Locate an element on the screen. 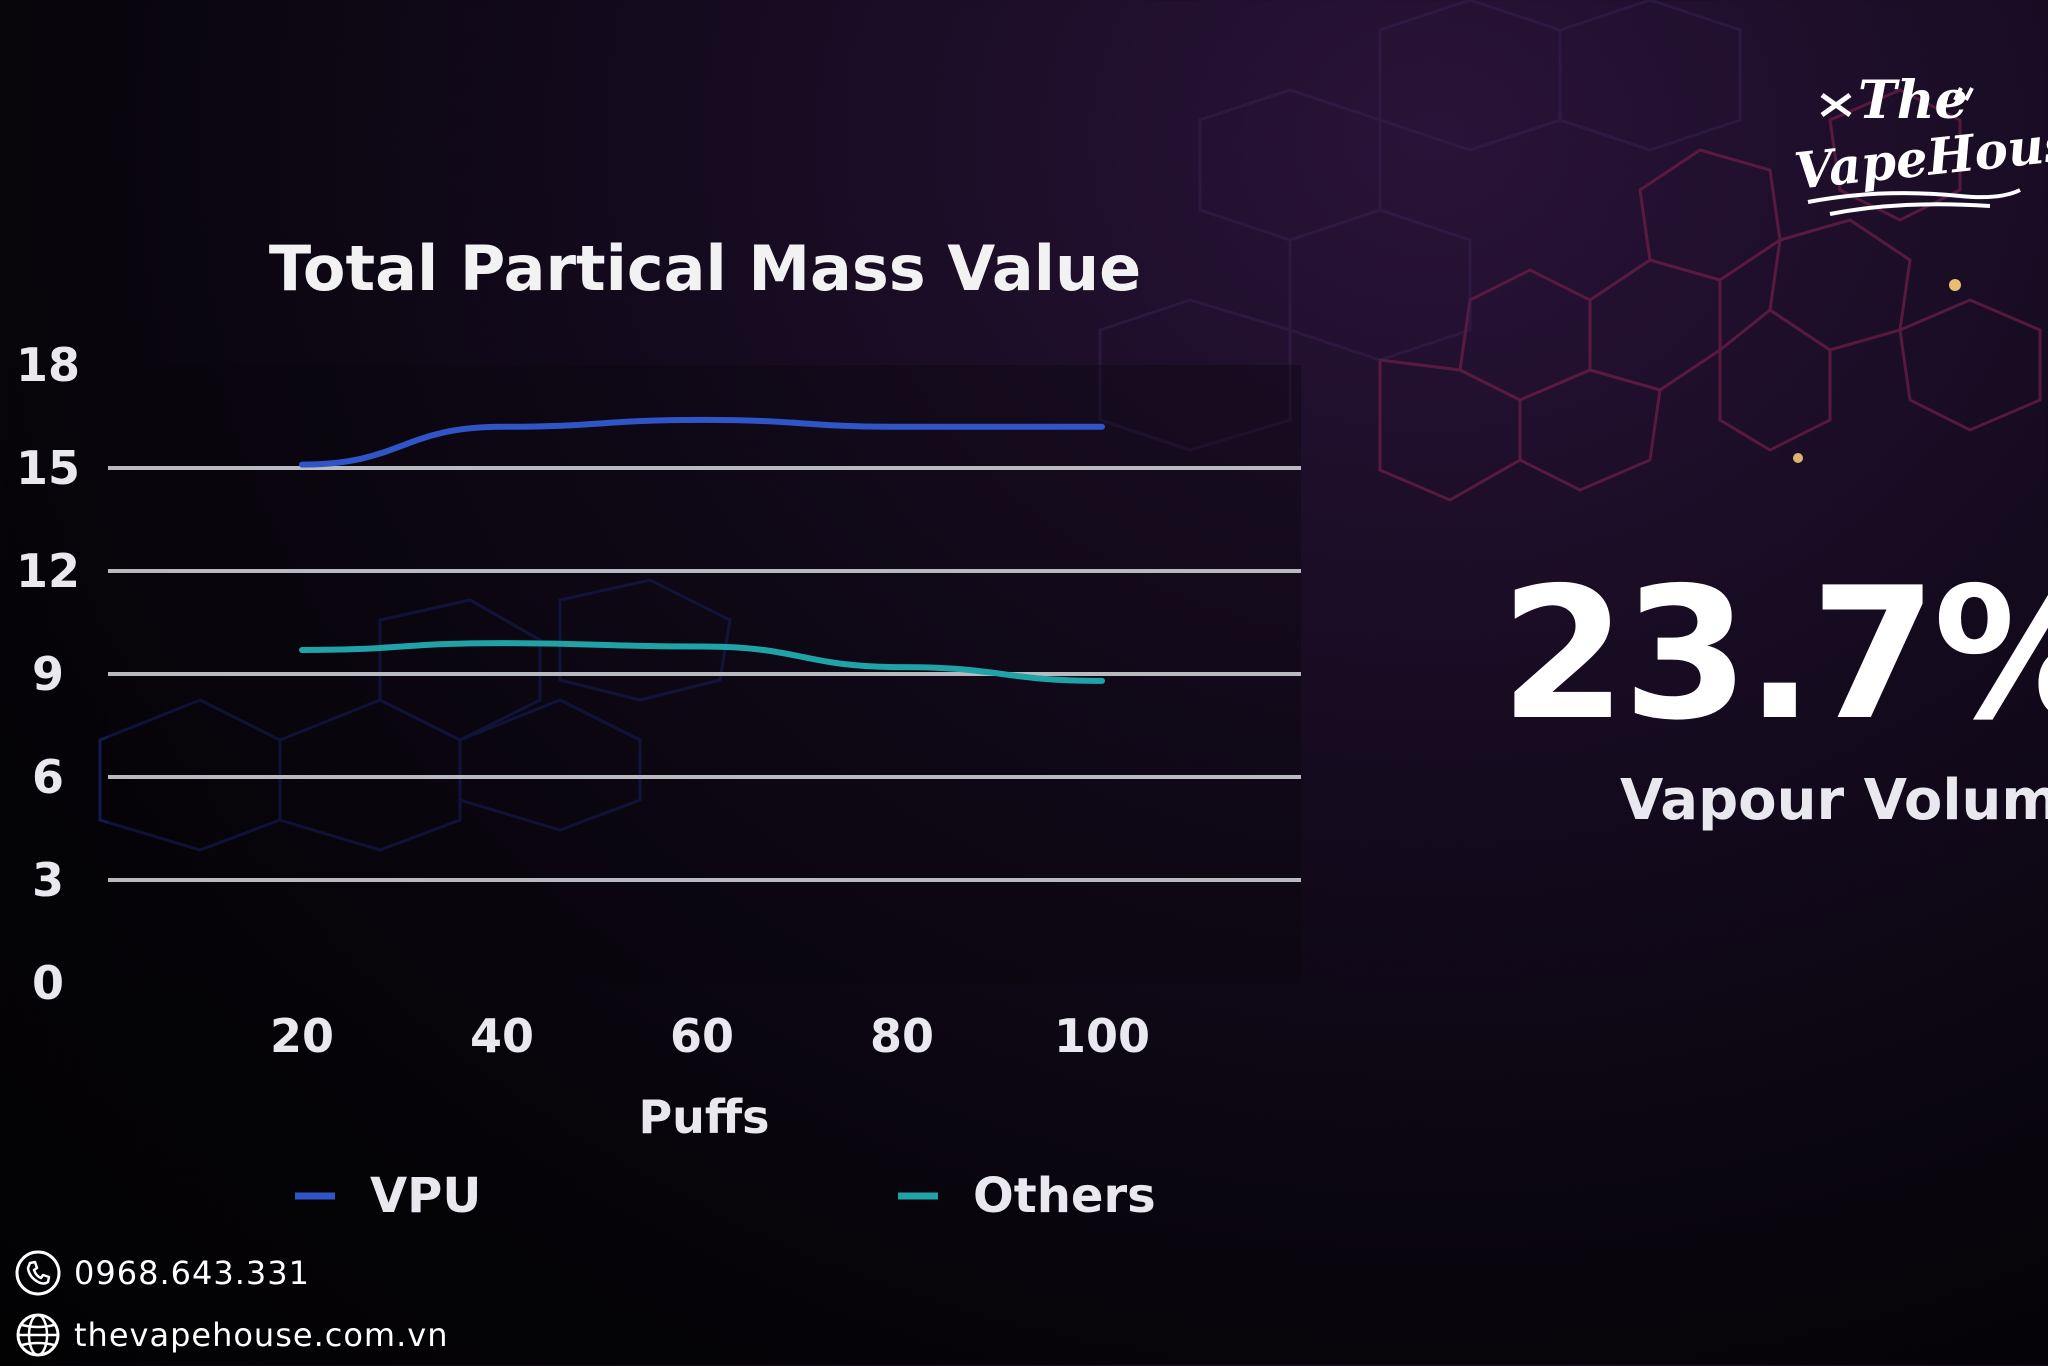 The width and height of the screenshot is (2048, 1366). stat-label: Vapour Volum is located at coordinates (1834, 800).